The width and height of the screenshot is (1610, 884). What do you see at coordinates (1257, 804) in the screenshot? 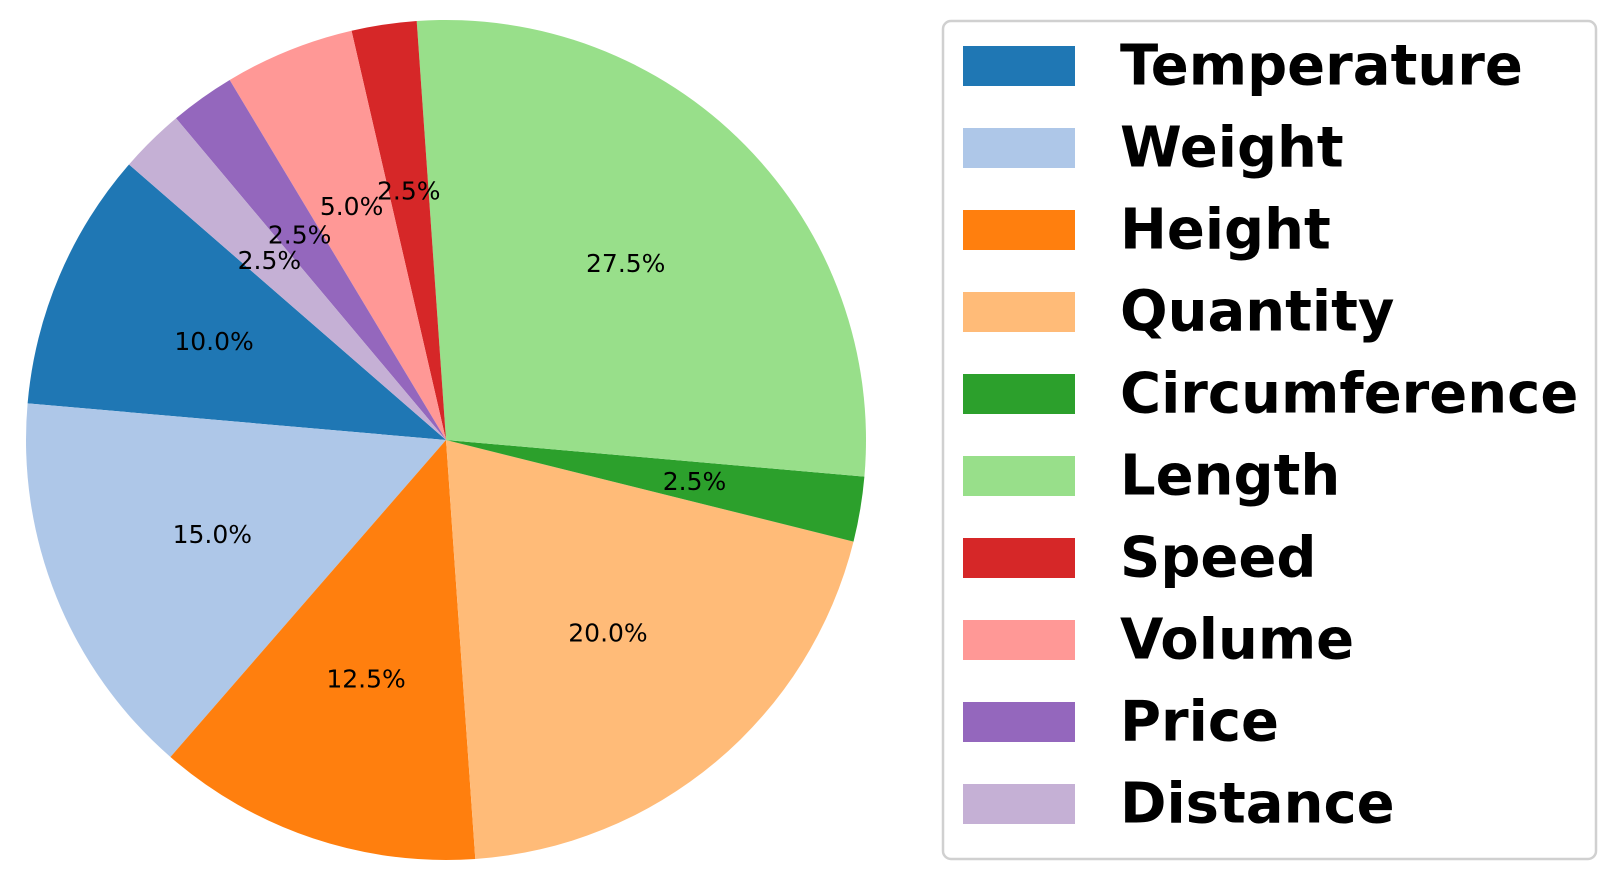
I see `legend-label-distance: Distance` at bounding box center [1257, 804].